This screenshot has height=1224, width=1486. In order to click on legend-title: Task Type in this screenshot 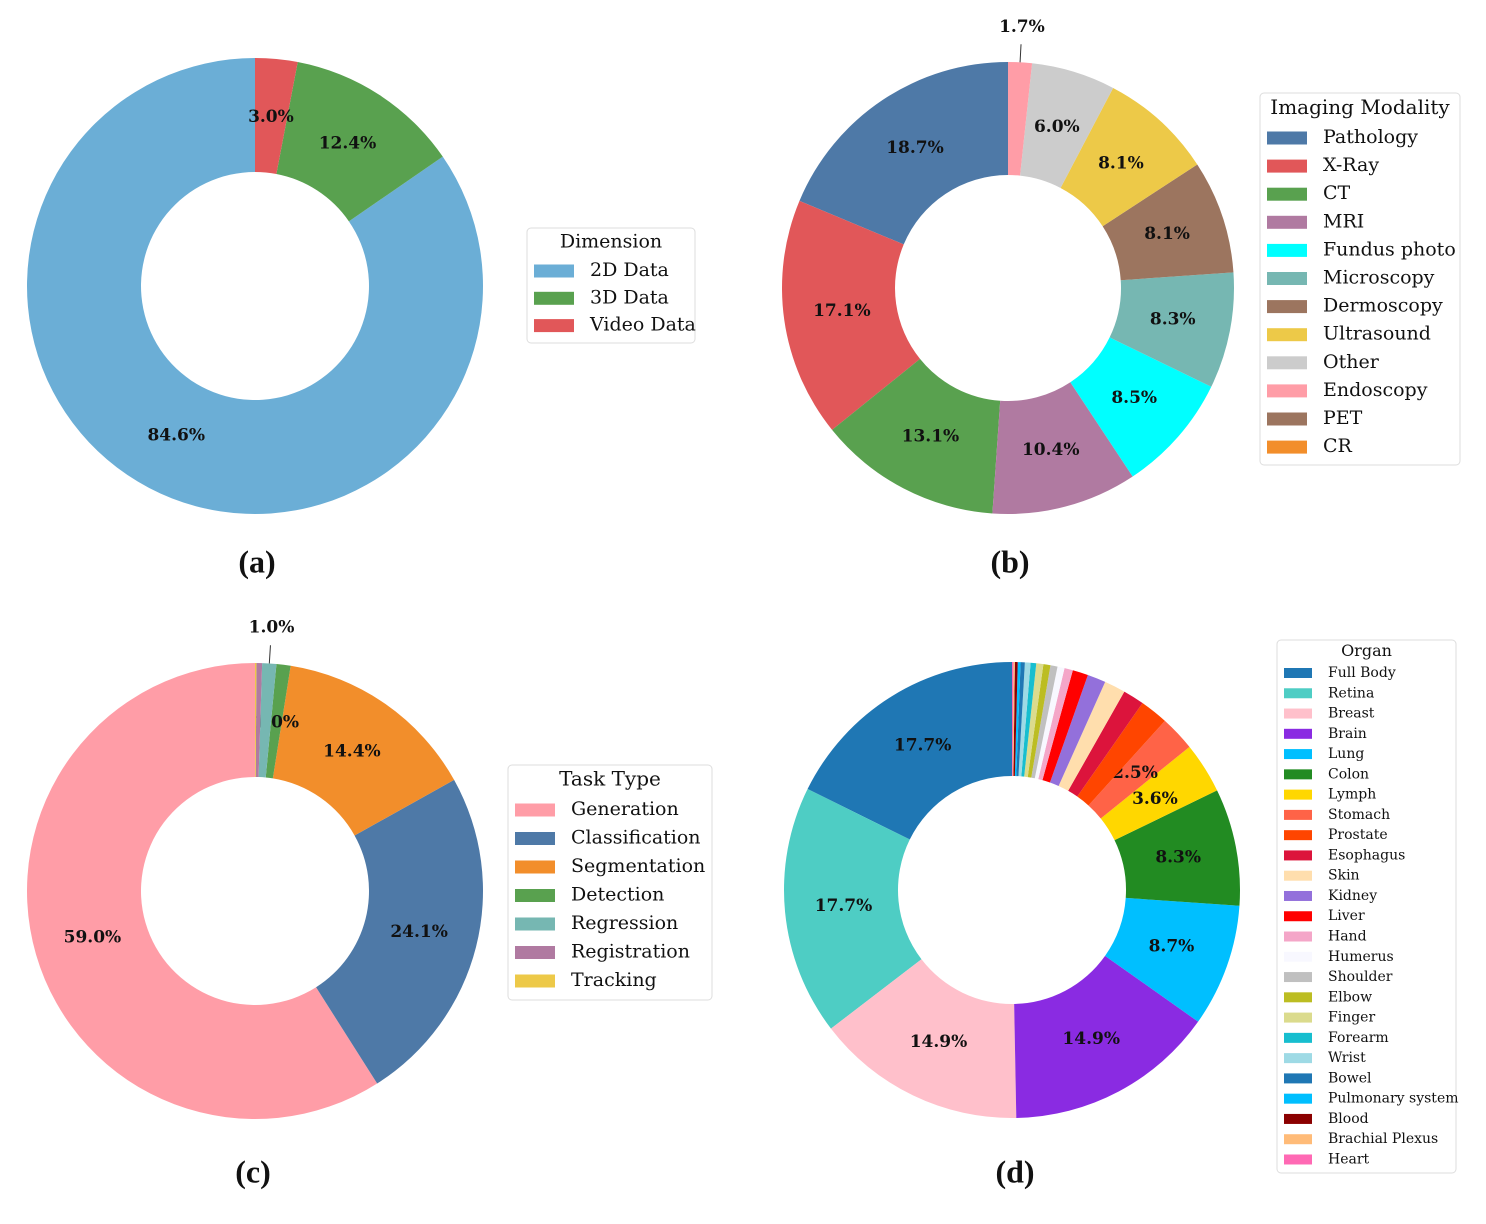, I will do `click(610, 779)`.